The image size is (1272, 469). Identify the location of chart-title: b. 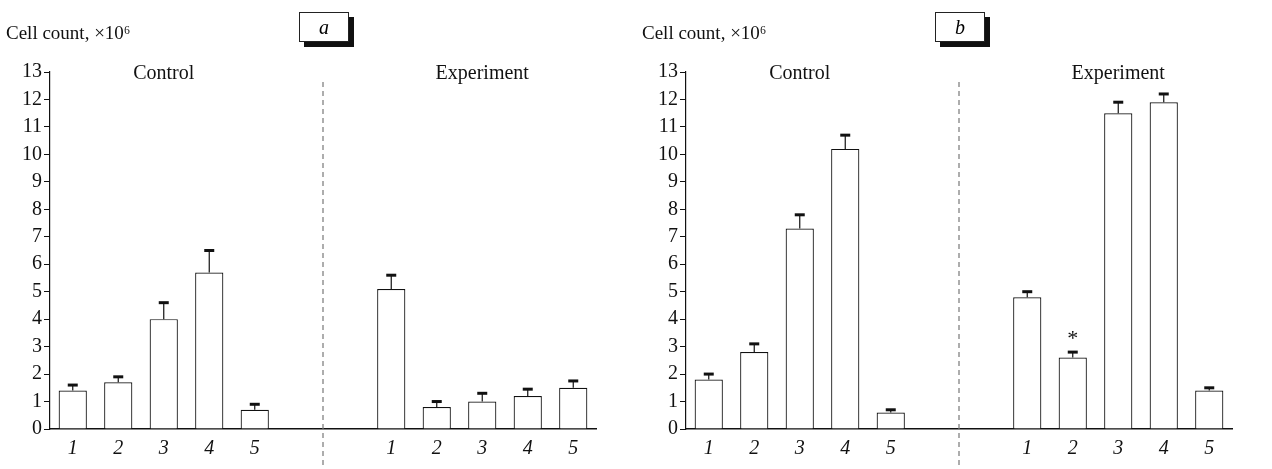
(960, 27).